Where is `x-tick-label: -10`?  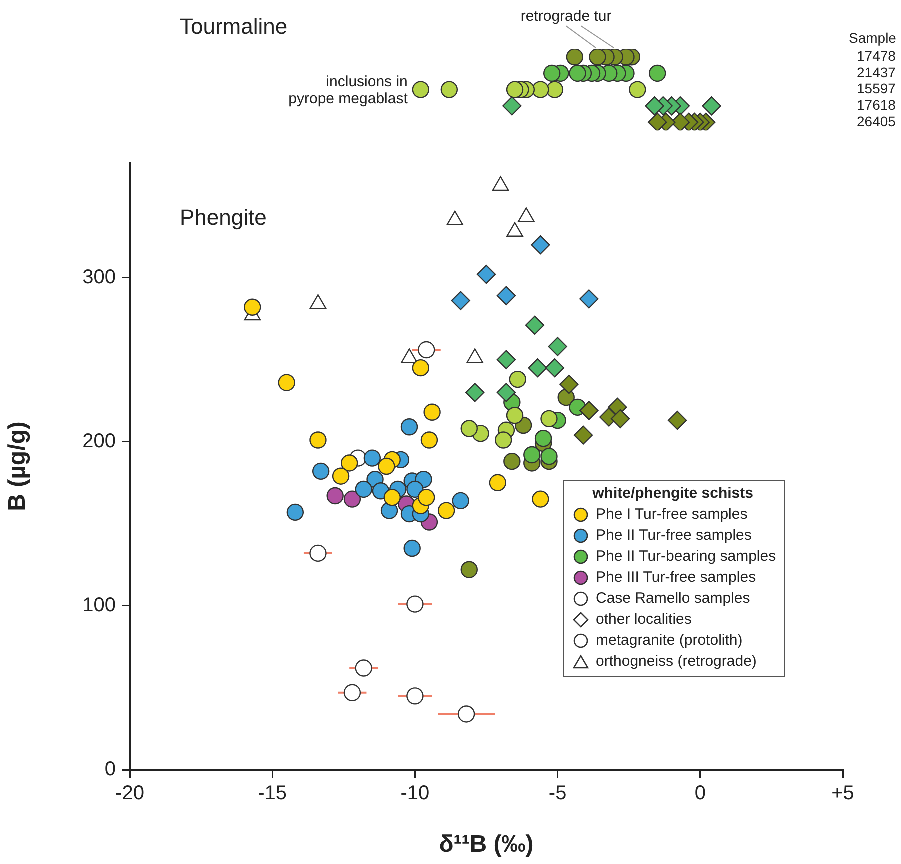 x-tick-label: -10 is located at coordinates (415, 793).